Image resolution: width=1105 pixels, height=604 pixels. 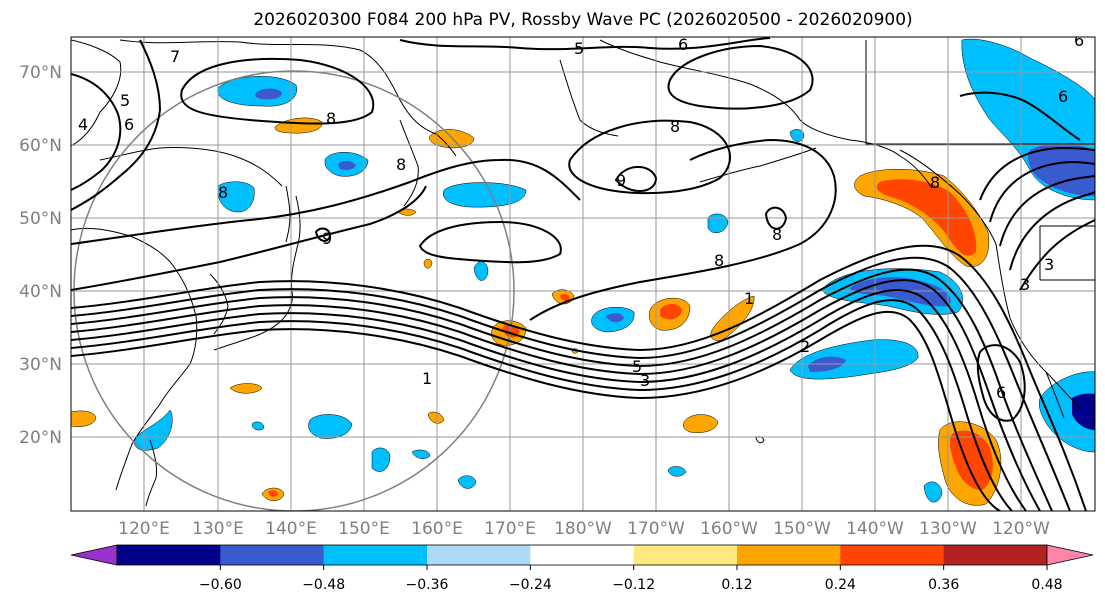 I want to click on coastline-asia, so click(x=96, y=93).